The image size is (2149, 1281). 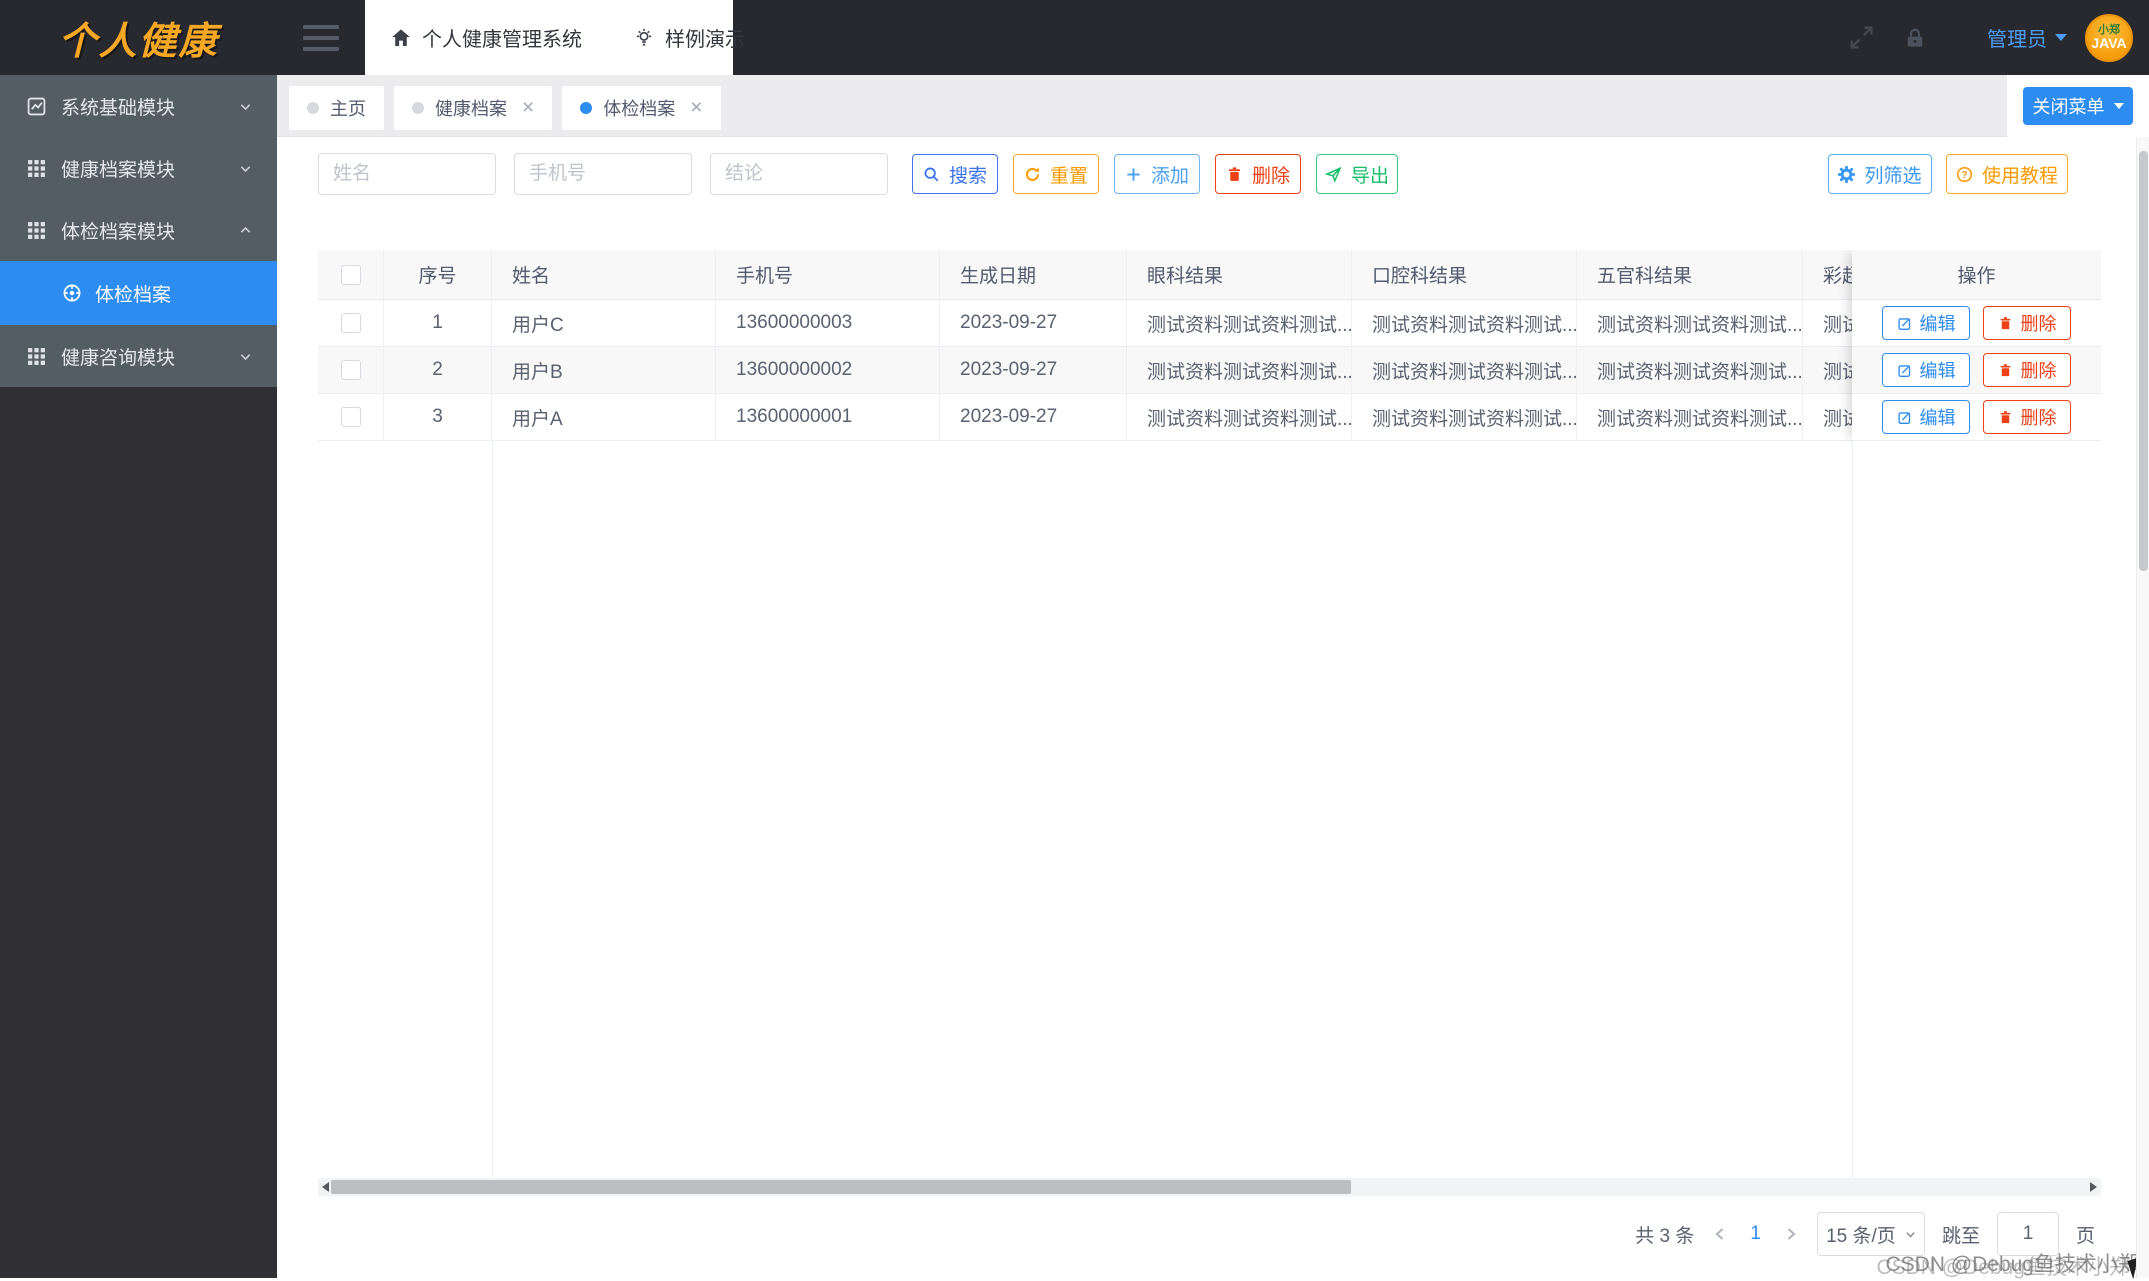 I want to click on app-logo: 个人健康, so click(x=138, y=37).